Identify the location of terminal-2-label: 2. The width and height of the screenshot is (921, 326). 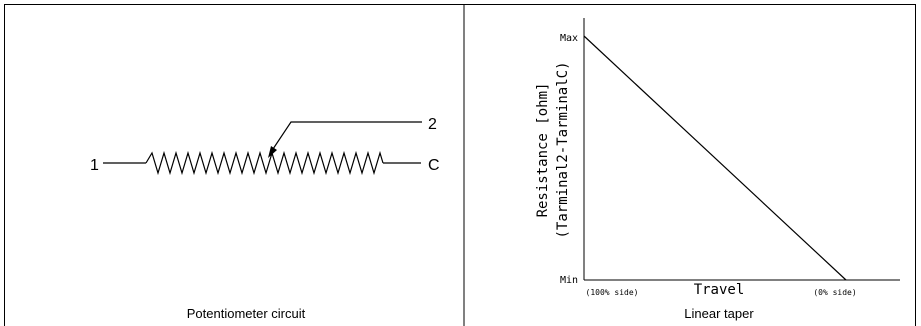
(432, 124).